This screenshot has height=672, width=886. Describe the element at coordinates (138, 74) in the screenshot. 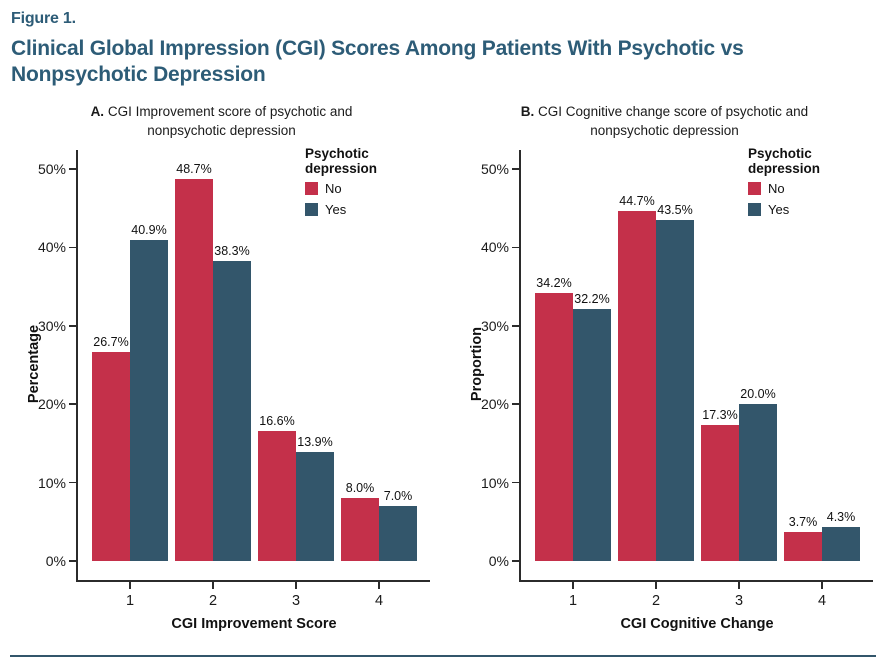

I see `figure-title-line2: Nonpsychotic Depression` at that location.